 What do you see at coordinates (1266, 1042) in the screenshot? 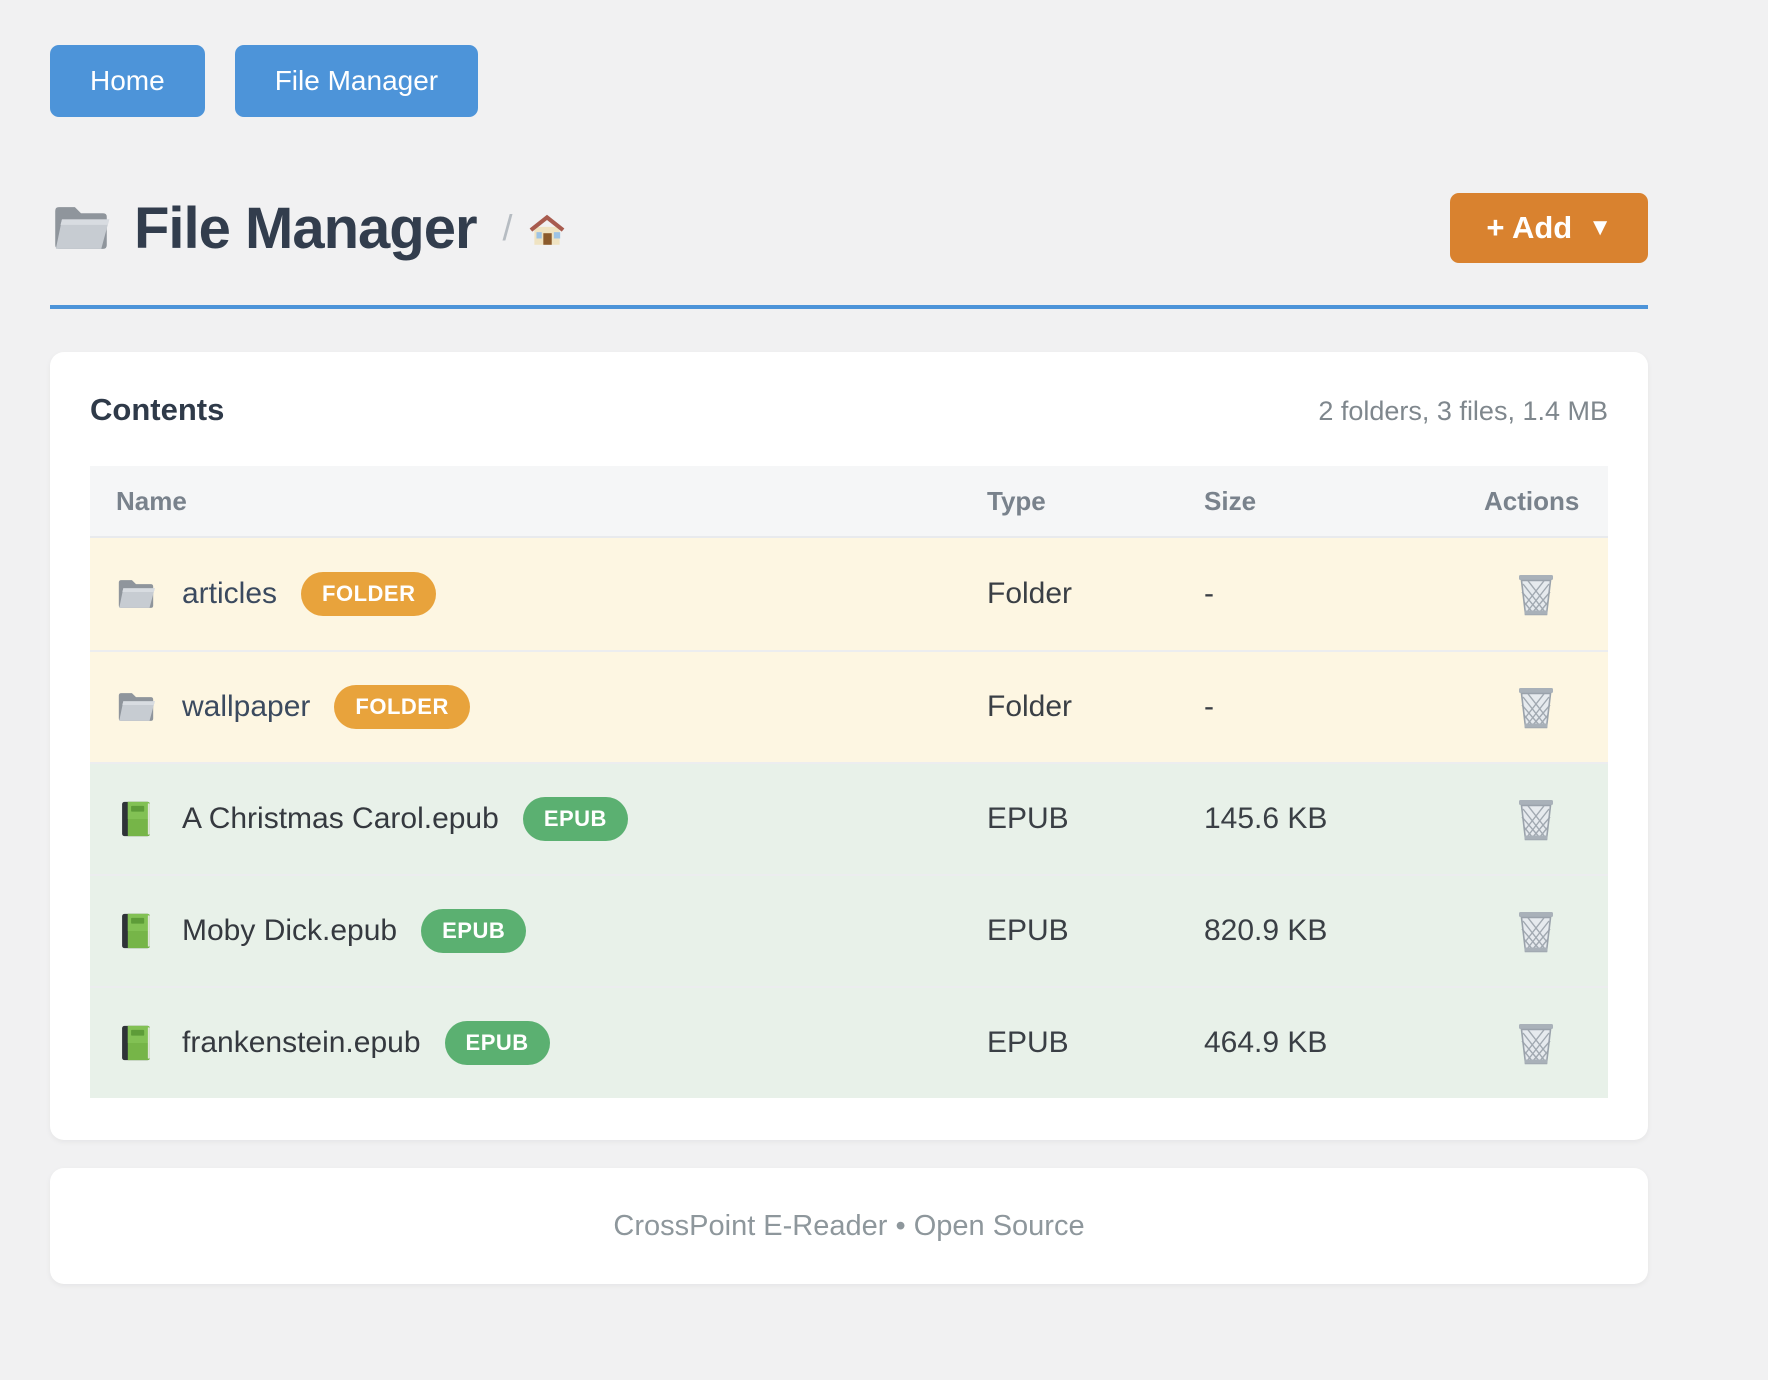
I see `entry-size: 464.9 KB` at bounding box center [1266, 1042].